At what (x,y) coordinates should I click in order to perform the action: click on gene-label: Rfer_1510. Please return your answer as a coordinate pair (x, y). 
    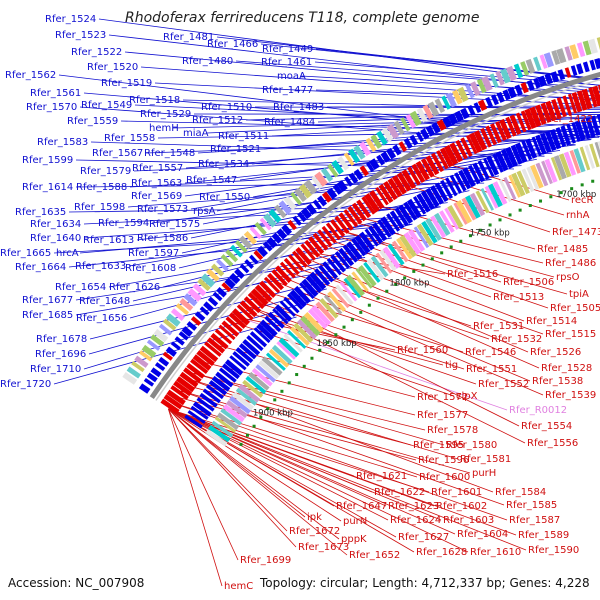
    Looking at the image, I should click on (226, 107).